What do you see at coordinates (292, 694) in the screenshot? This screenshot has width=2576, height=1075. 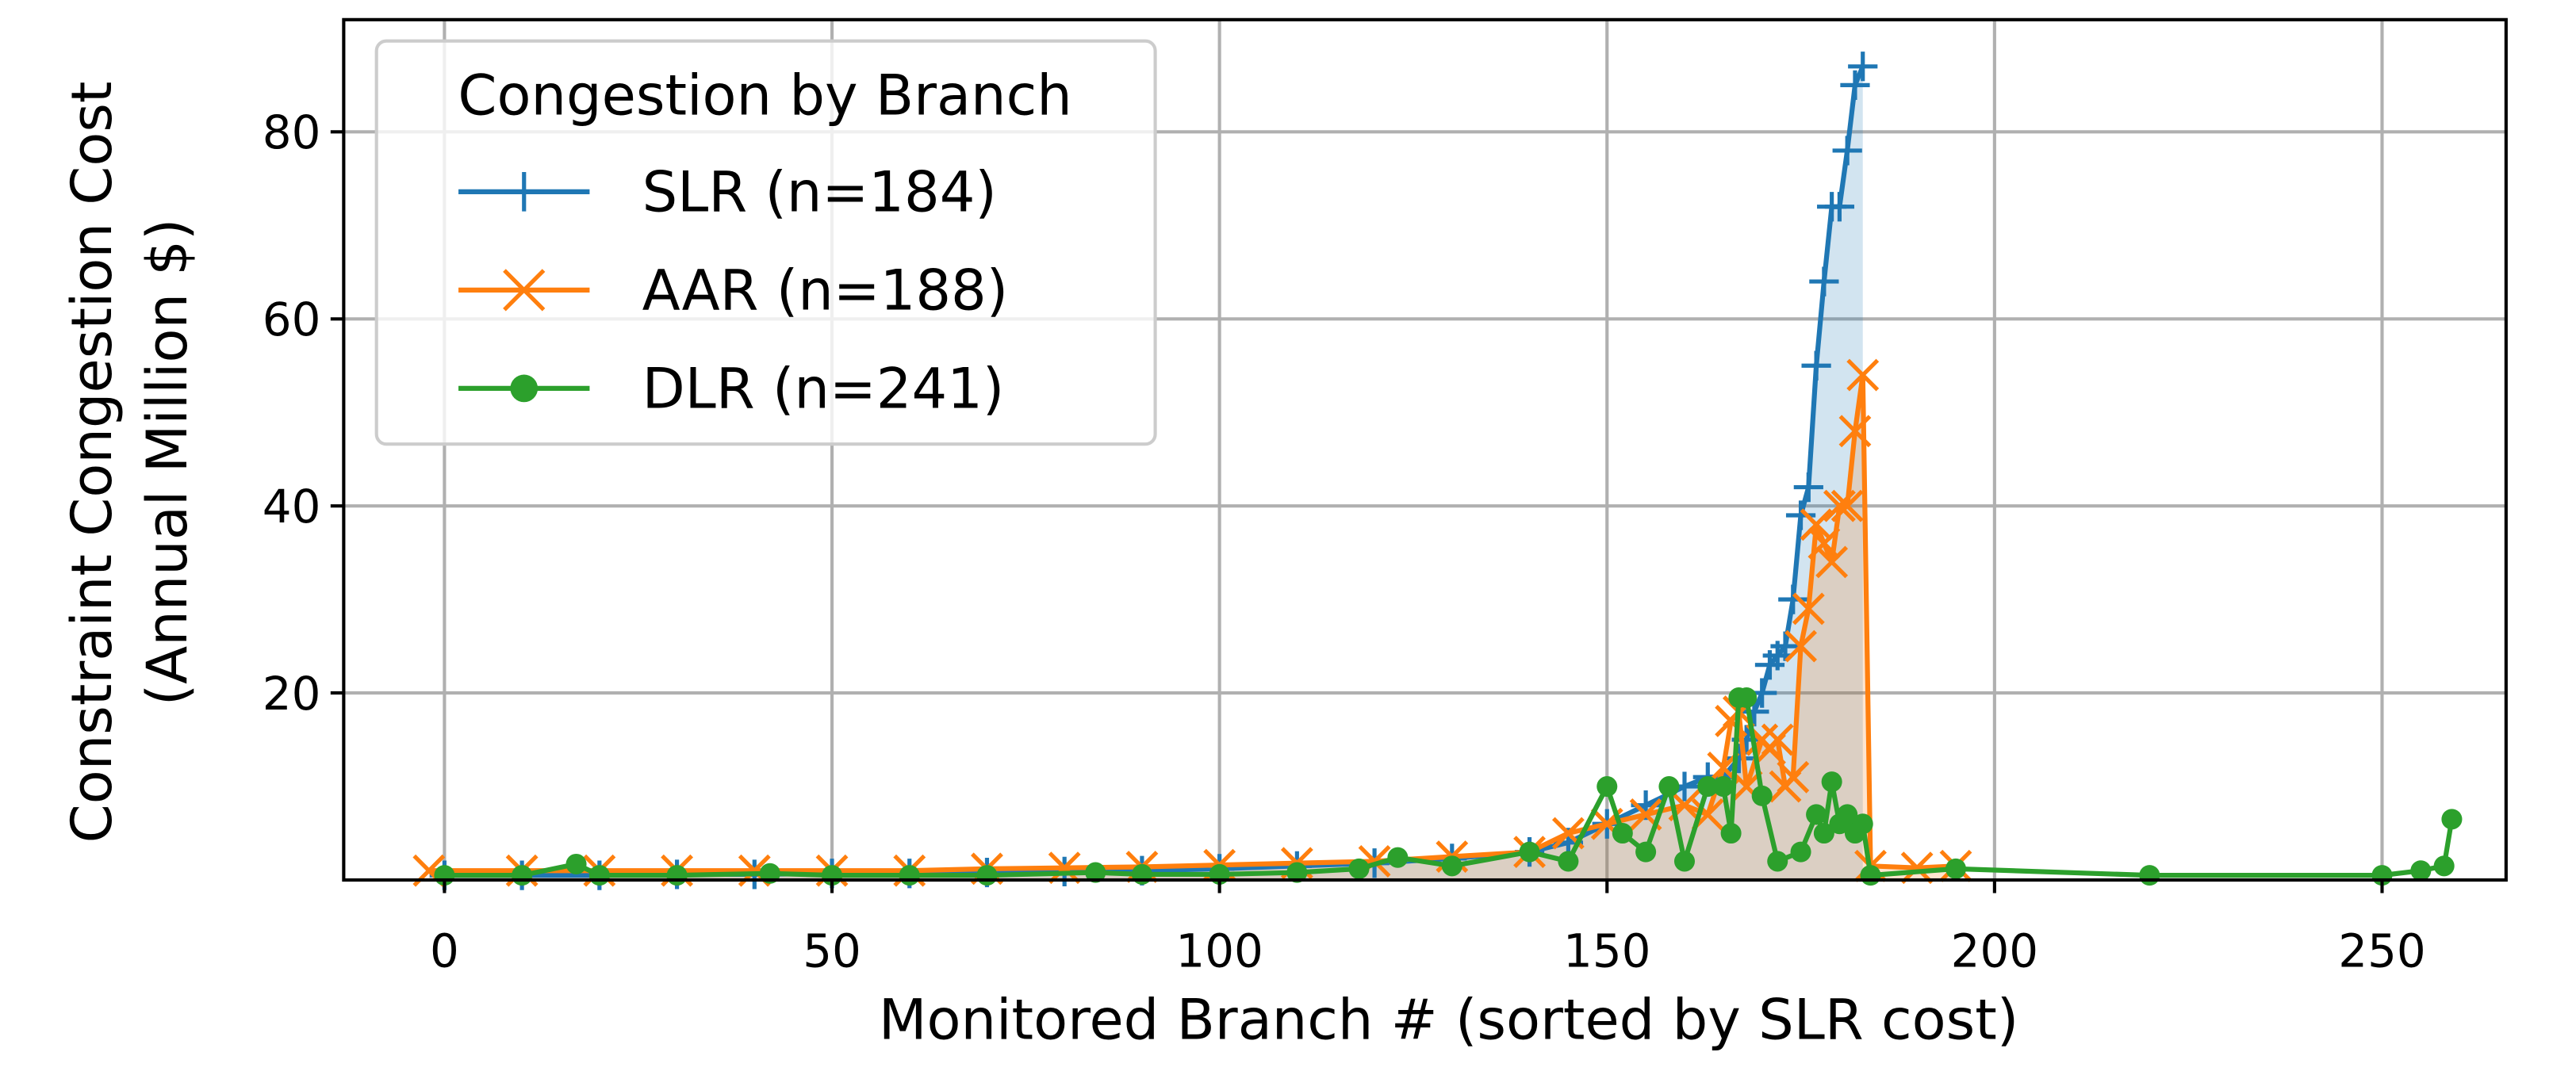 I see `y-tick-label: 20` at bounding box center [292, 694].